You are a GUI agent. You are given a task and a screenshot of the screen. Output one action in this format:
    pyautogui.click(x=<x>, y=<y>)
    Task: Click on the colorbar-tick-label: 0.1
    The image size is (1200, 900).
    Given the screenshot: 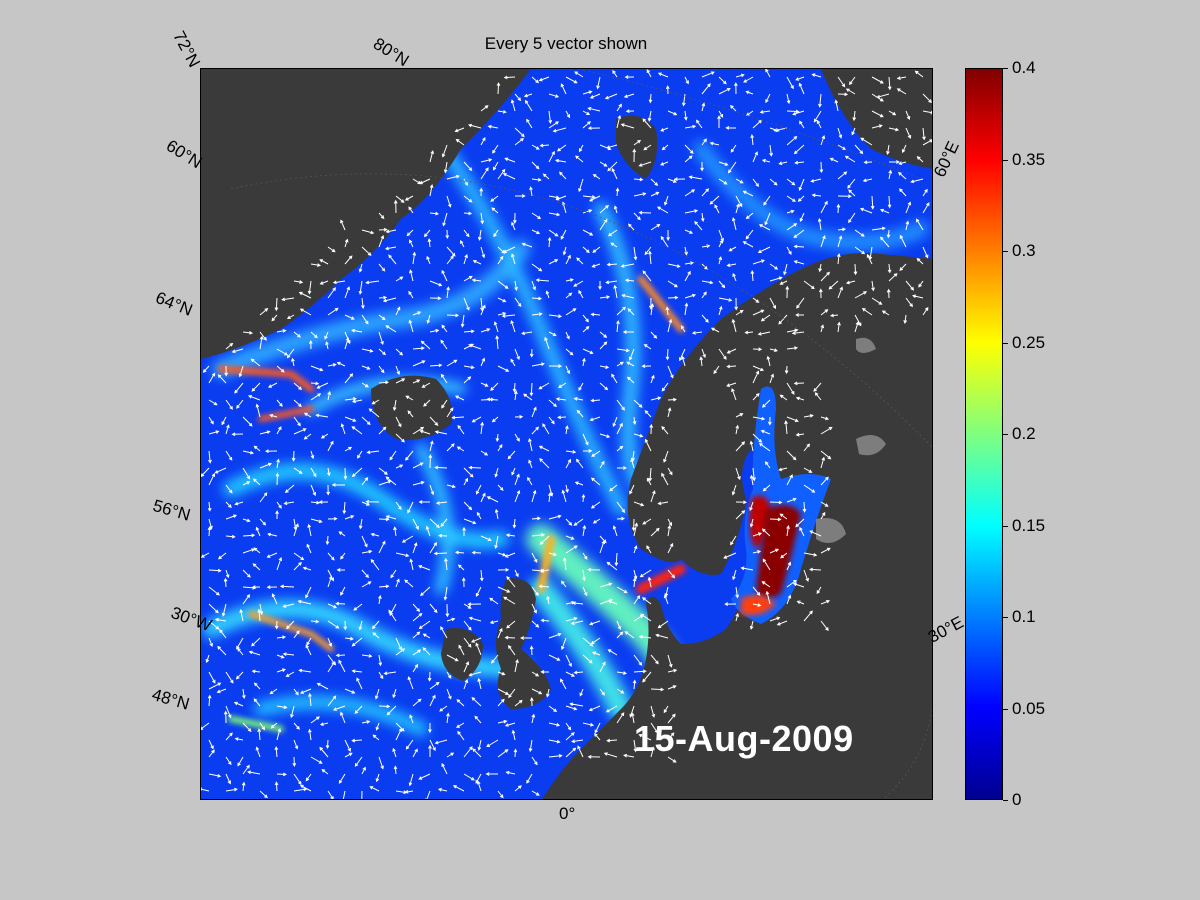 What is the action you would take?
    pyautogui.click(x=1024, y=616)
    